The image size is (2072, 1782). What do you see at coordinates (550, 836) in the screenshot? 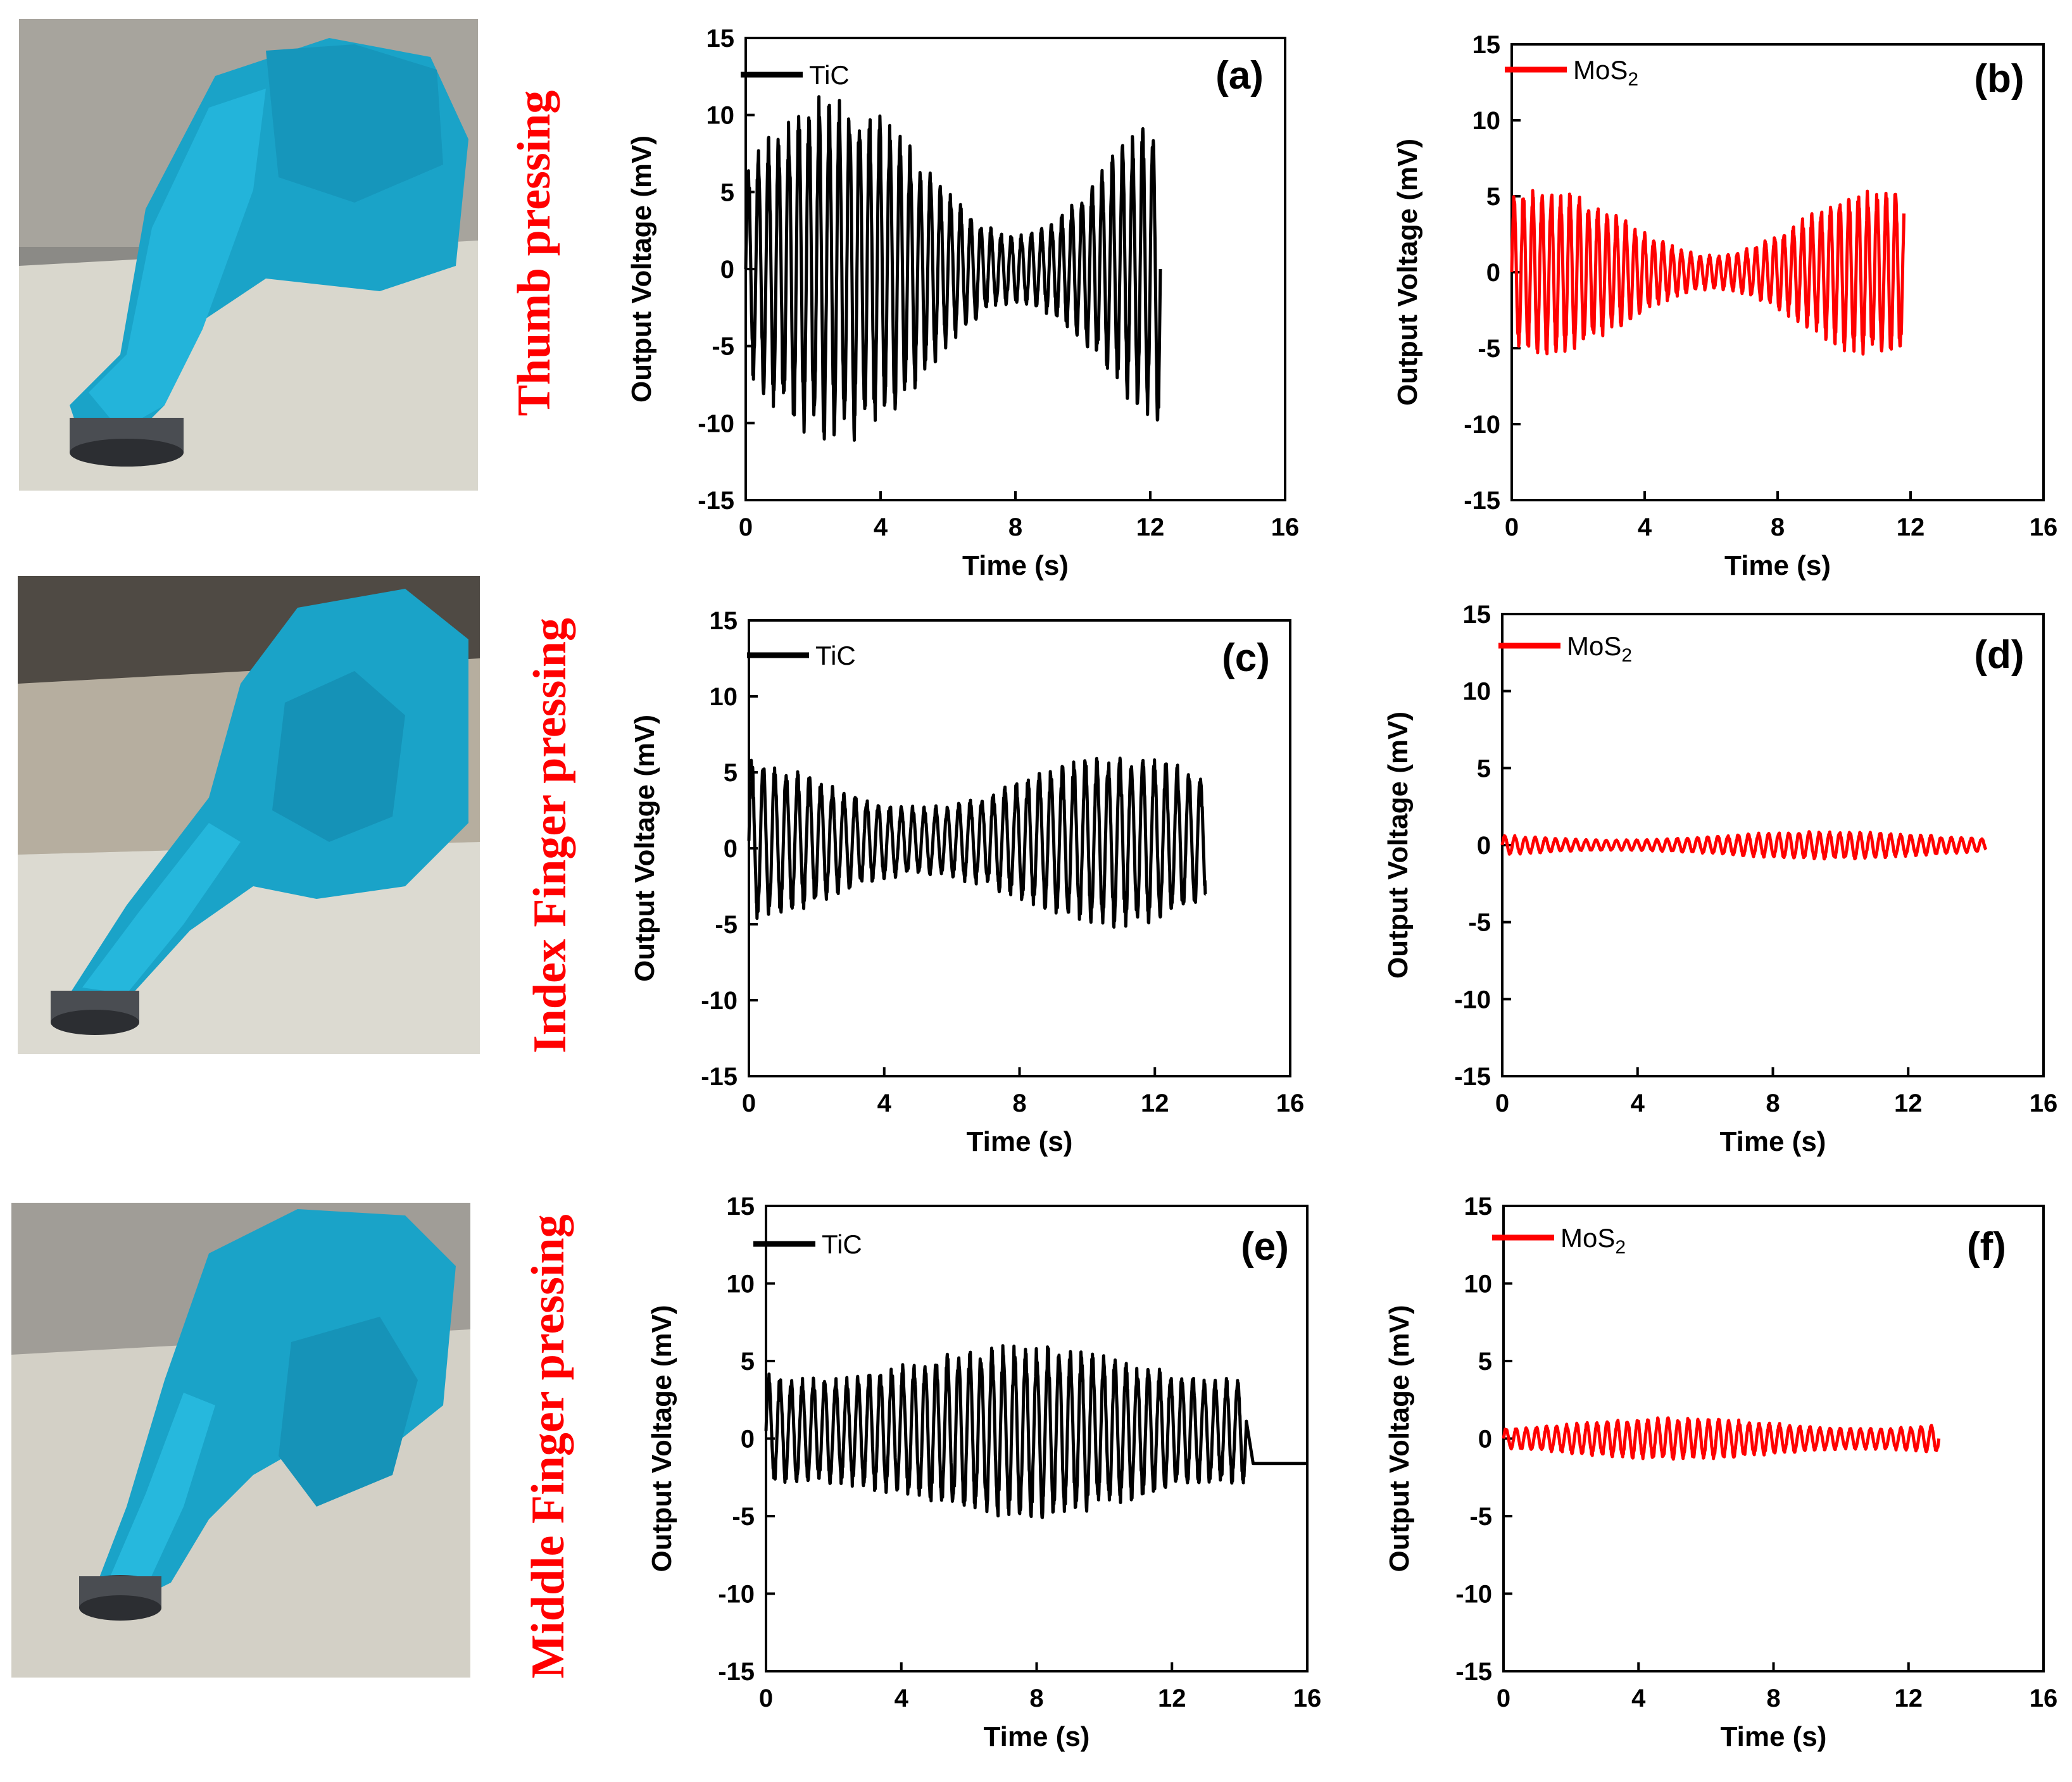
I see `row-label-index: Index Finger pressing` at bounding box center [550, 836].